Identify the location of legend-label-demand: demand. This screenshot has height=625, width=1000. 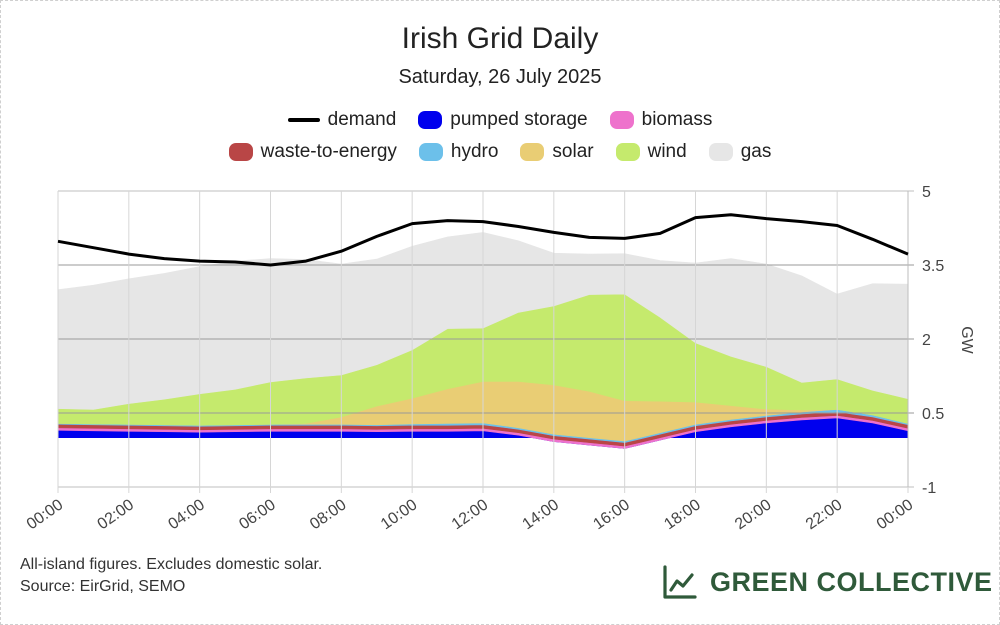
(362, 119).